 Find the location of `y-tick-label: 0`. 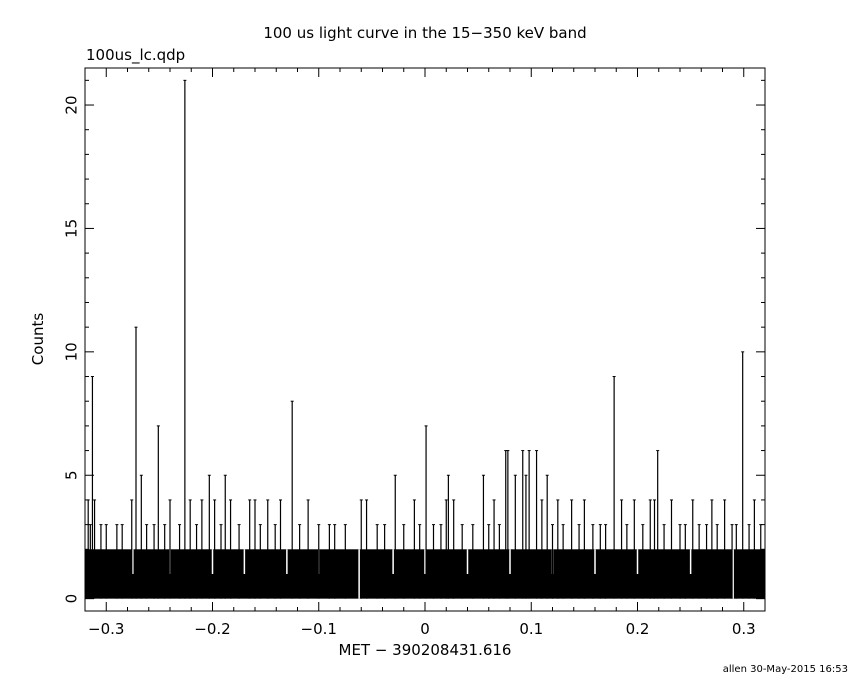

y-tick-label: 0 is located at coordinates (72, 599).